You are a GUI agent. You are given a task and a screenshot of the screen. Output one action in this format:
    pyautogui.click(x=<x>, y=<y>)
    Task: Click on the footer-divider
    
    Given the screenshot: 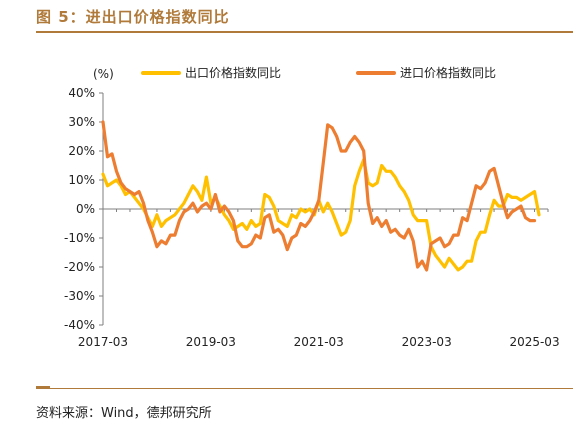 What is the action you would take?
    pyautogui.click(x=304, y=388)
    